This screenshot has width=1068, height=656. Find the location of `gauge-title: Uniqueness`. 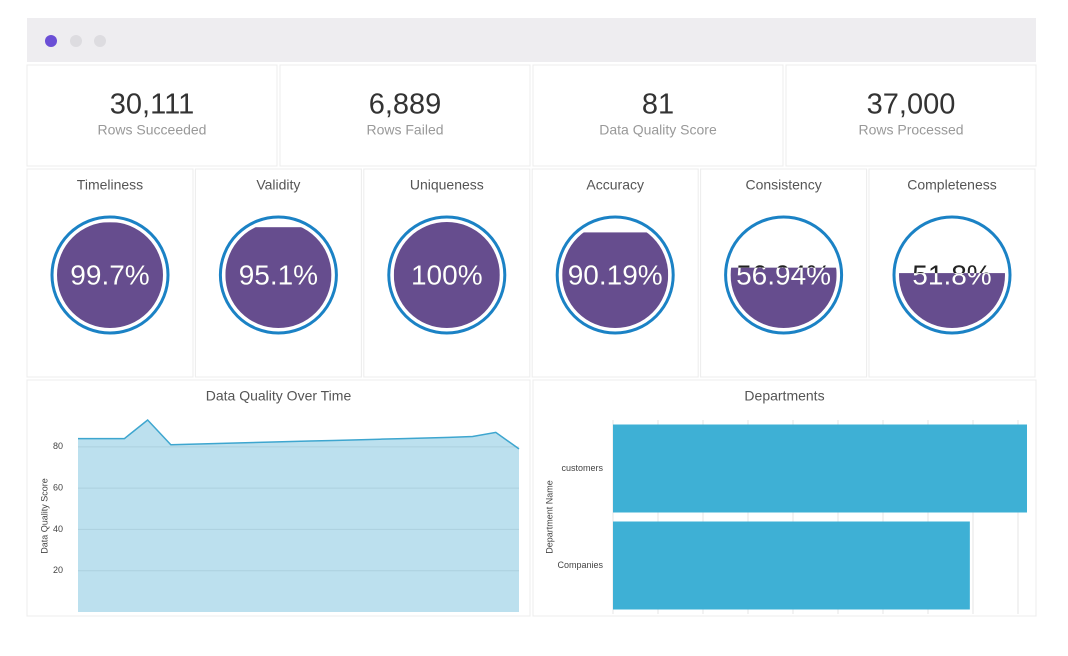

gauge-title: Uniqueness is located at coordinates (447, 185).